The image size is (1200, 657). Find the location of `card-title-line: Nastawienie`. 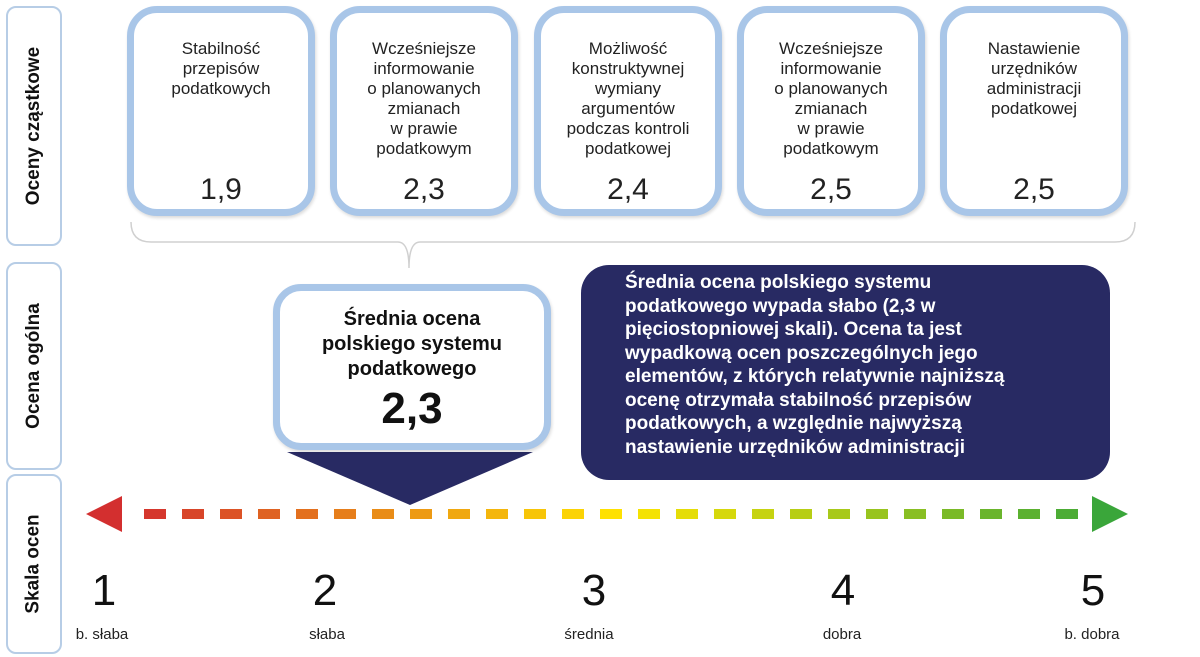

card-title-line: Nastawienie is located at coordinates (1034, 48).